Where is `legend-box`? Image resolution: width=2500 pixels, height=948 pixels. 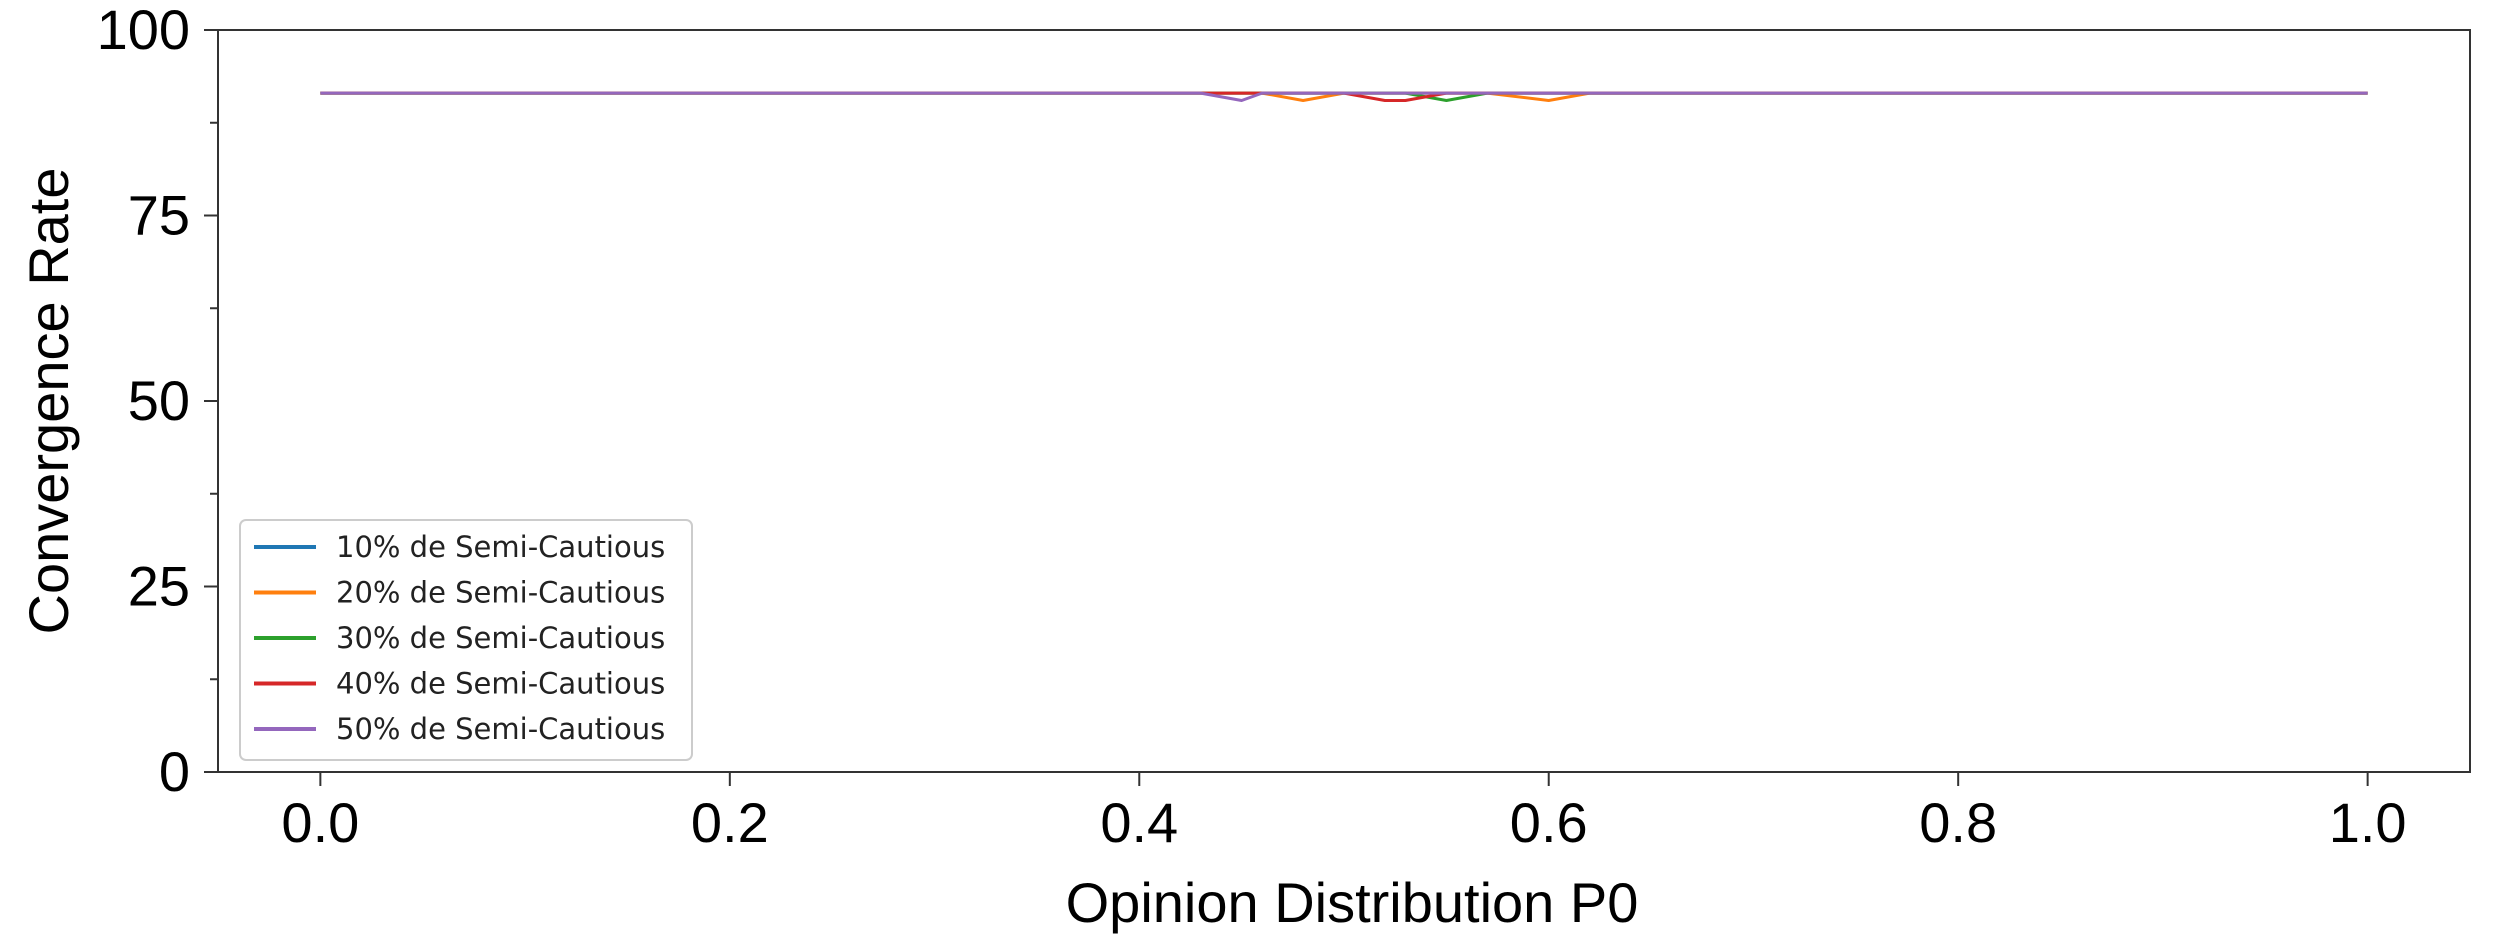 legend-box is located at coordinates (466, 640).